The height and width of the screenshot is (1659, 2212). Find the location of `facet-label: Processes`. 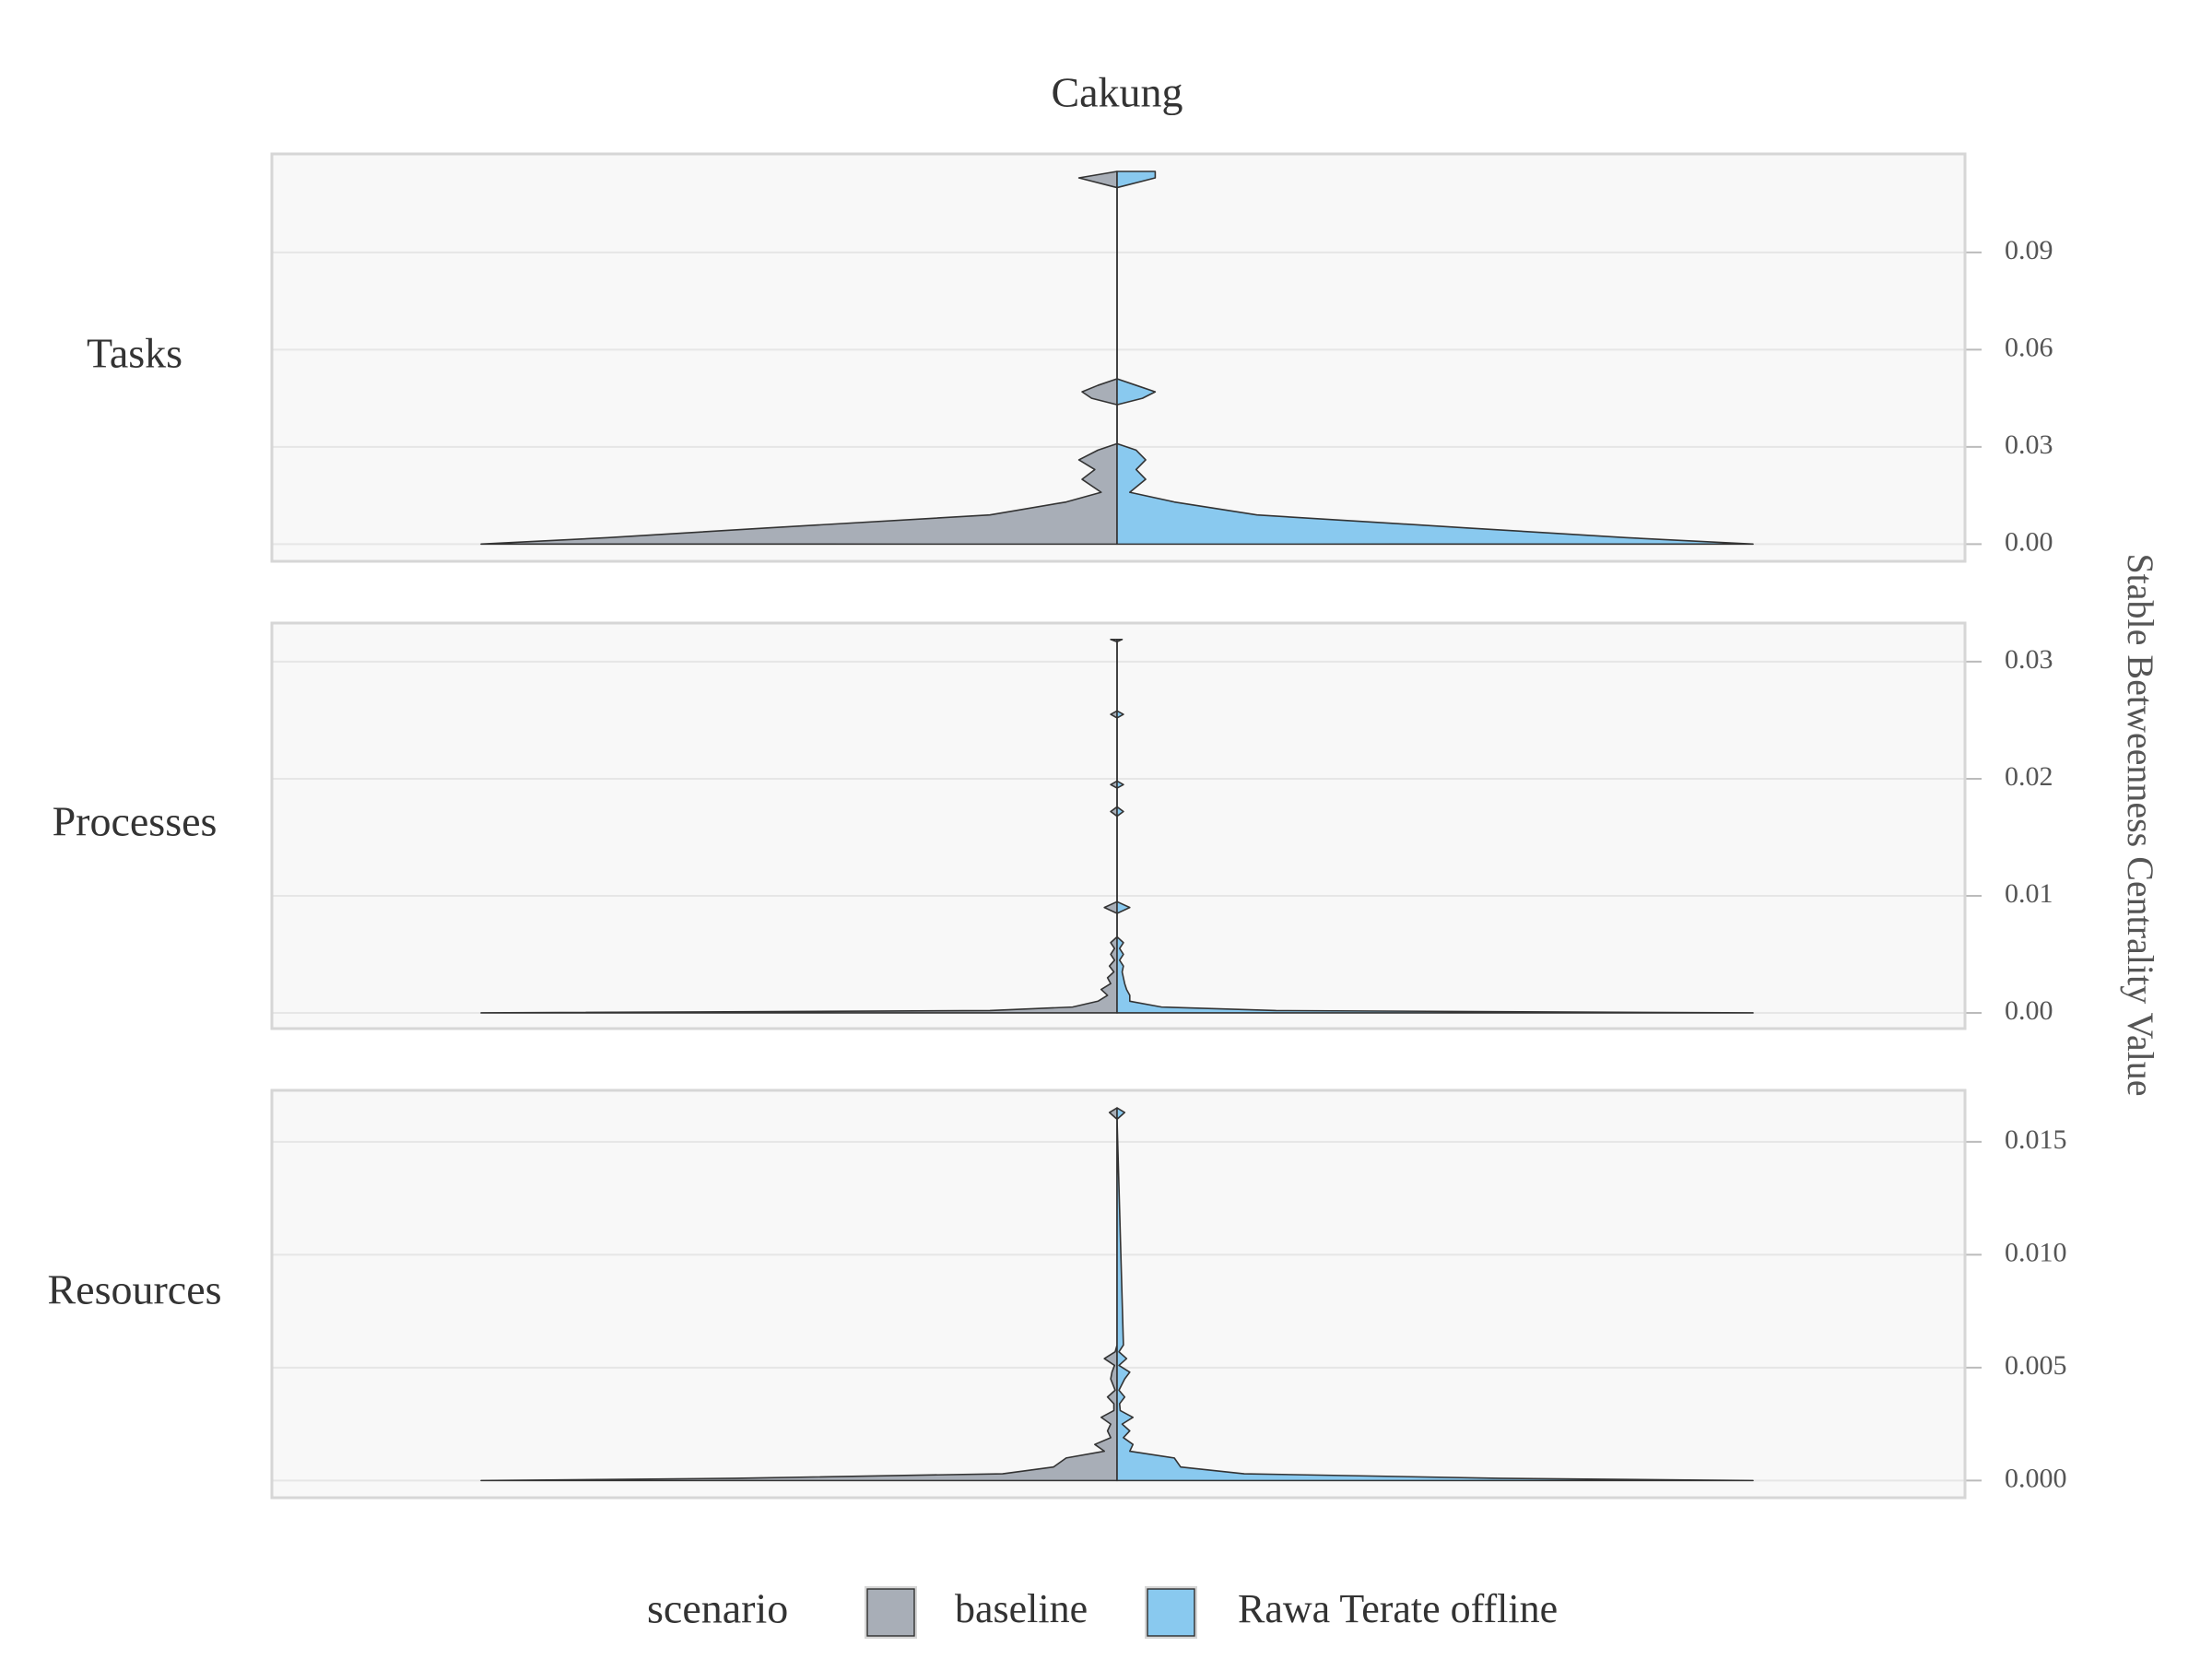

facet-label: Processes is located at coordinates (135, 821).